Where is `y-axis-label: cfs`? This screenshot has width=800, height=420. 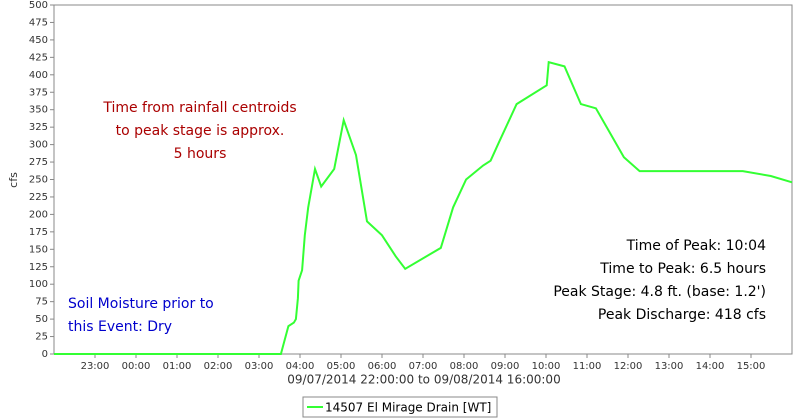
y-axis-label: cfs is located at coordinates (13, 180).